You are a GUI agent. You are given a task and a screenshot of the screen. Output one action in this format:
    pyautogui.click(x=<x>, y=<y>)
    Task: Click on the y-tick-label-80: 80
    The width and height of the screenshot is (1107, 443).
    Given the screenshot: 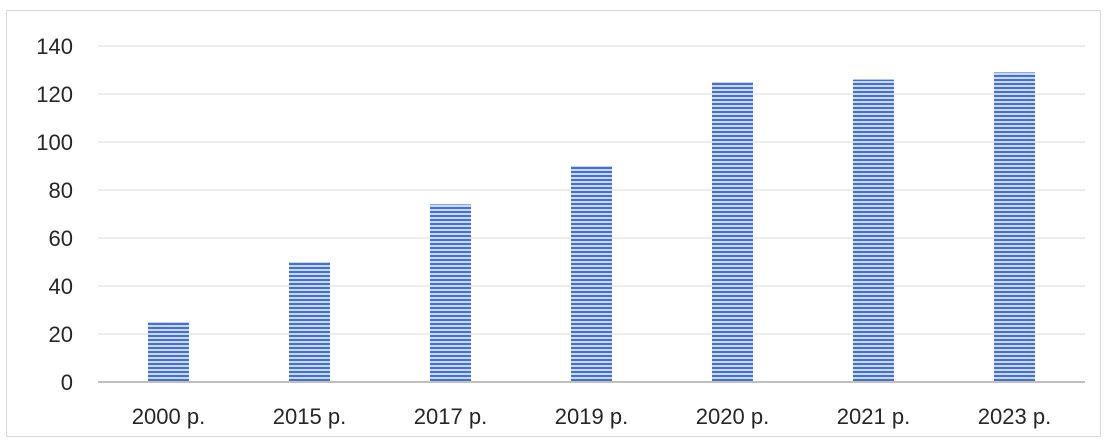 What is the action you would take?
    pyautogui.click(x=61, y=190)
    